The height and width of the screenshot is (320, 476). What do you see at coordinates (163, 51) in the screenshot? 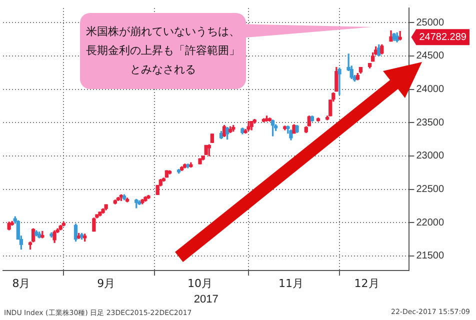
I see `annotation: 米国株が崩れていないうちは、長期金利の上昇も「許容範囲」とみなされる` at bounding box center [163, 51].